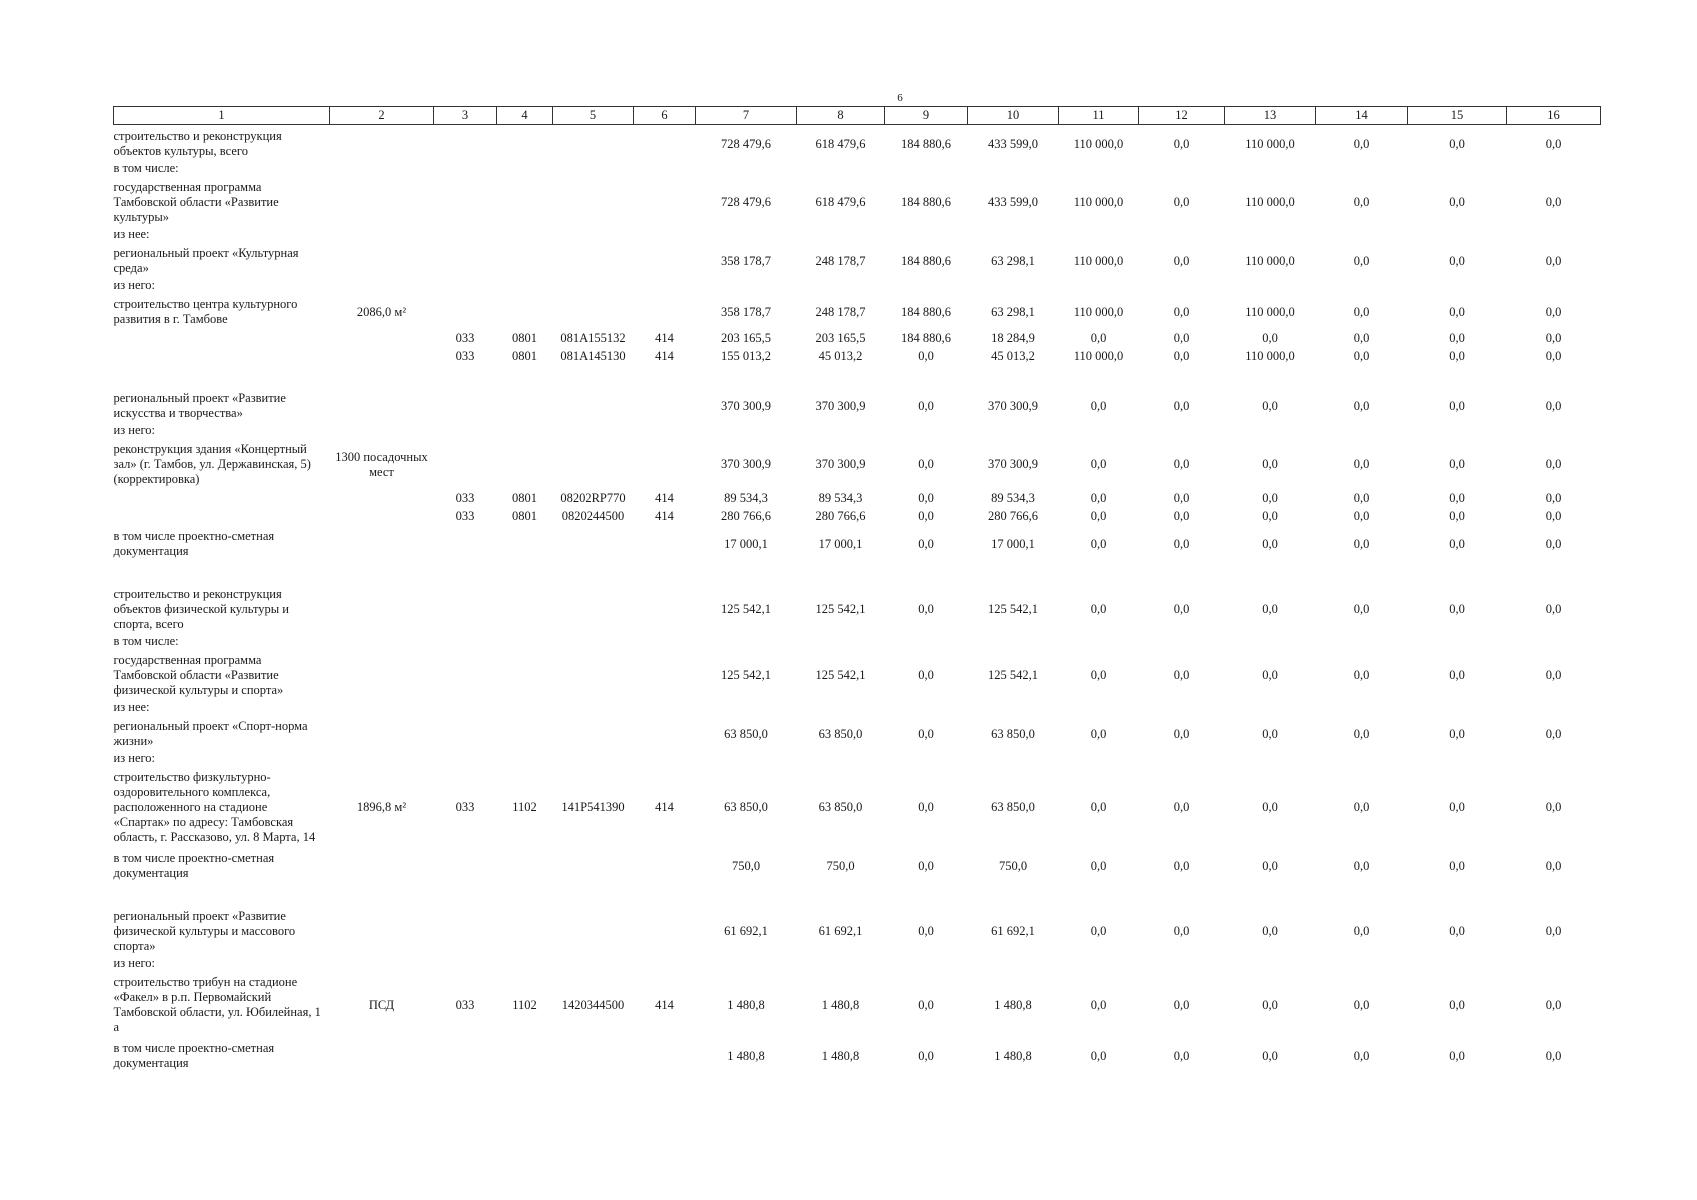 The image size is (1697, 1200). What do you see at coordinates (593, 498) in the screenshot?
I see `cell-col-5: 08202RP770` at bounding box center [593, 498].